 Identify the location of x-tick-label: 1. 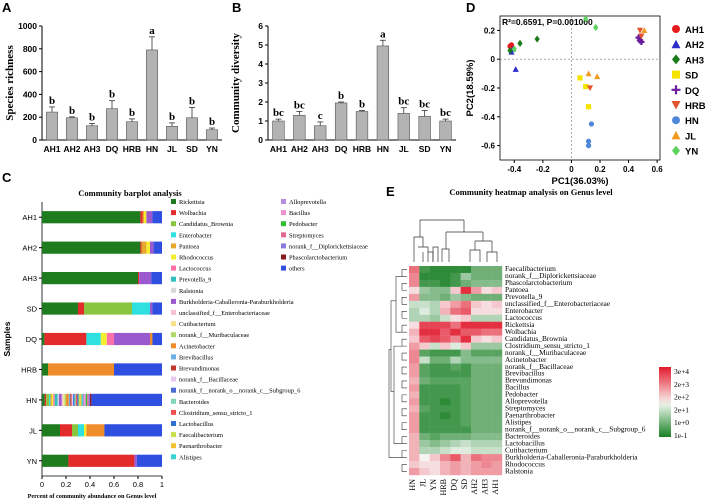
(162, 484).